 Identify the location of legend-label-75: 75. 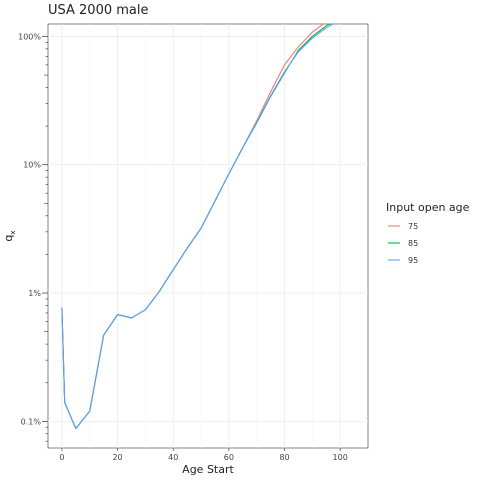
(413, 226).